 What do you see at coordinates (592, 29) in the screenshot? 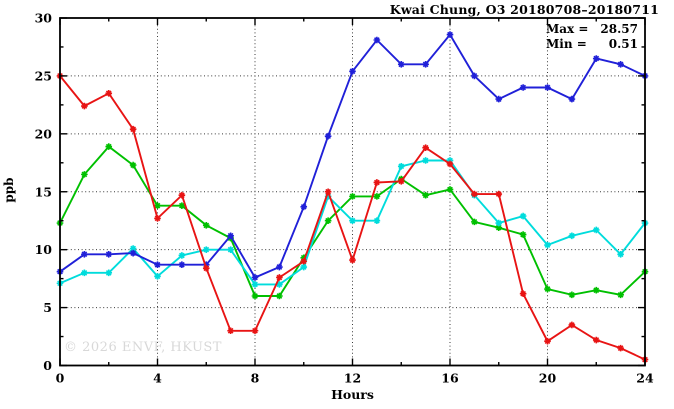
I see `max-annotation: Max = 28.57` at bounding box center [592, 29].